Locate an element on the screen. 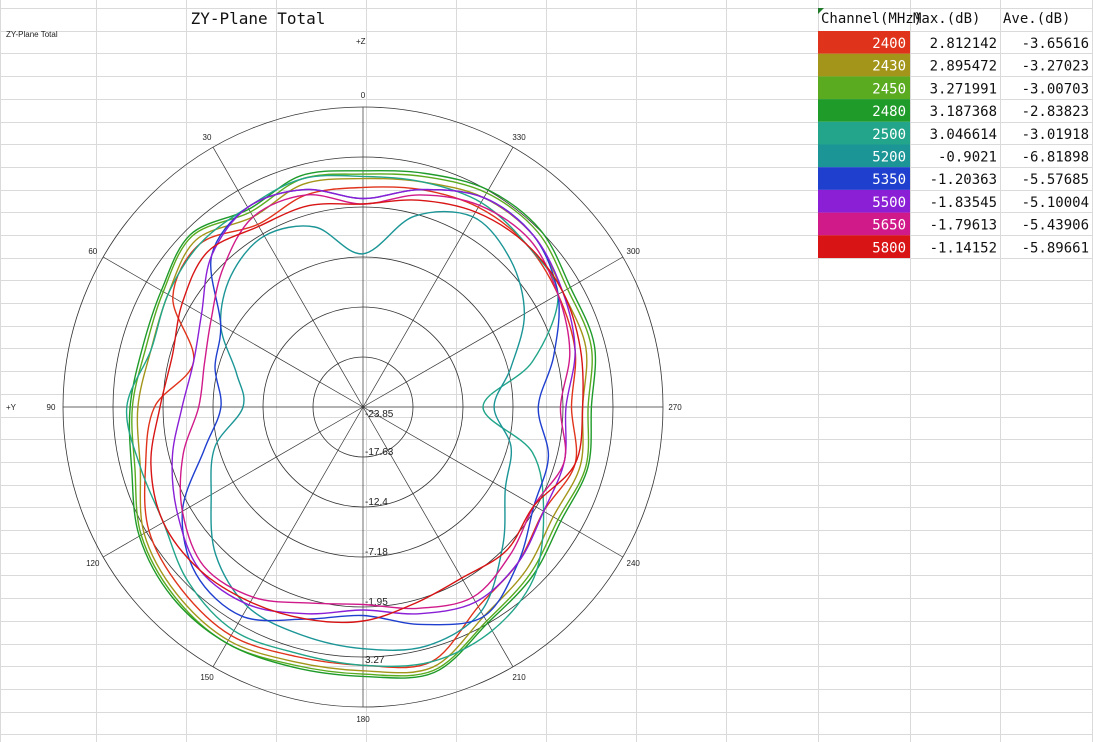 The width and height of the screenshot is (1093, 742). max-value: -1.79613 is located at coordinates (963, 226).